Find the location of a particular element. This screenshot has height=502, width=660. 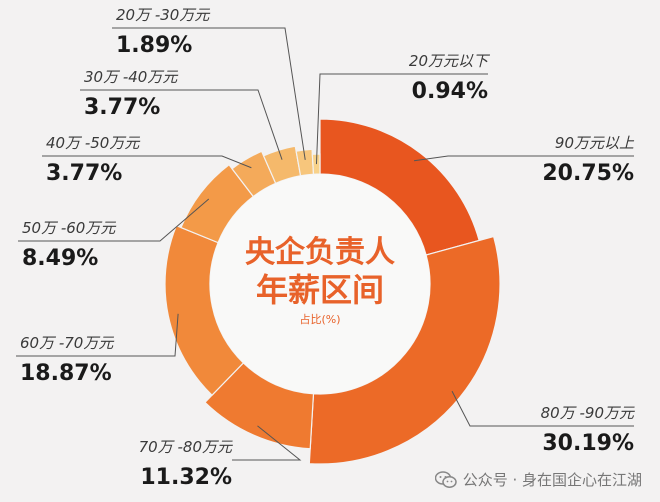

slice-range-label: 20万元以下 is located at coordinates (450, 61).